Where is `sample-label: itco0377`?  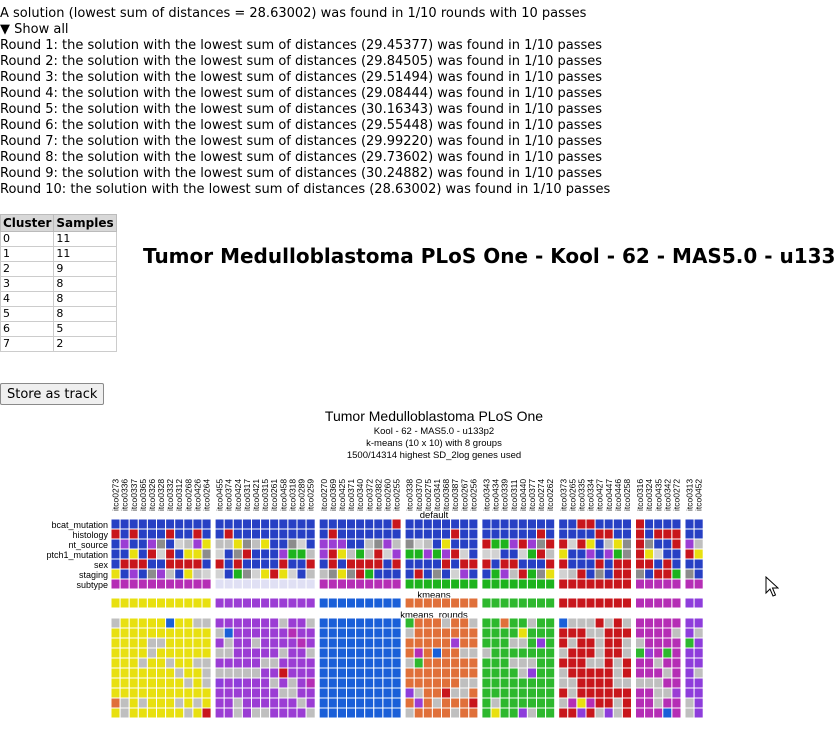 sample-label: itco0377 is located at coordinates (532, 495).